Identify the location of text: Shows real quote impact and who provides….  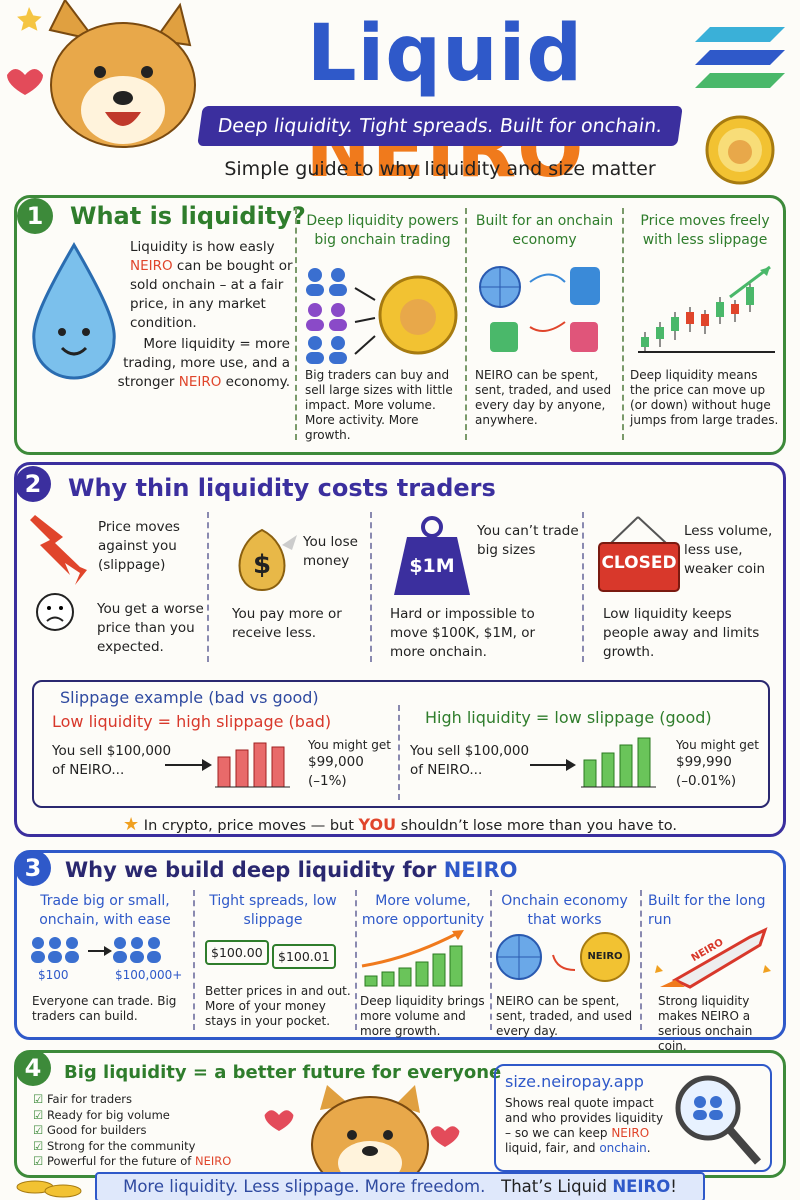
(584, 1118).